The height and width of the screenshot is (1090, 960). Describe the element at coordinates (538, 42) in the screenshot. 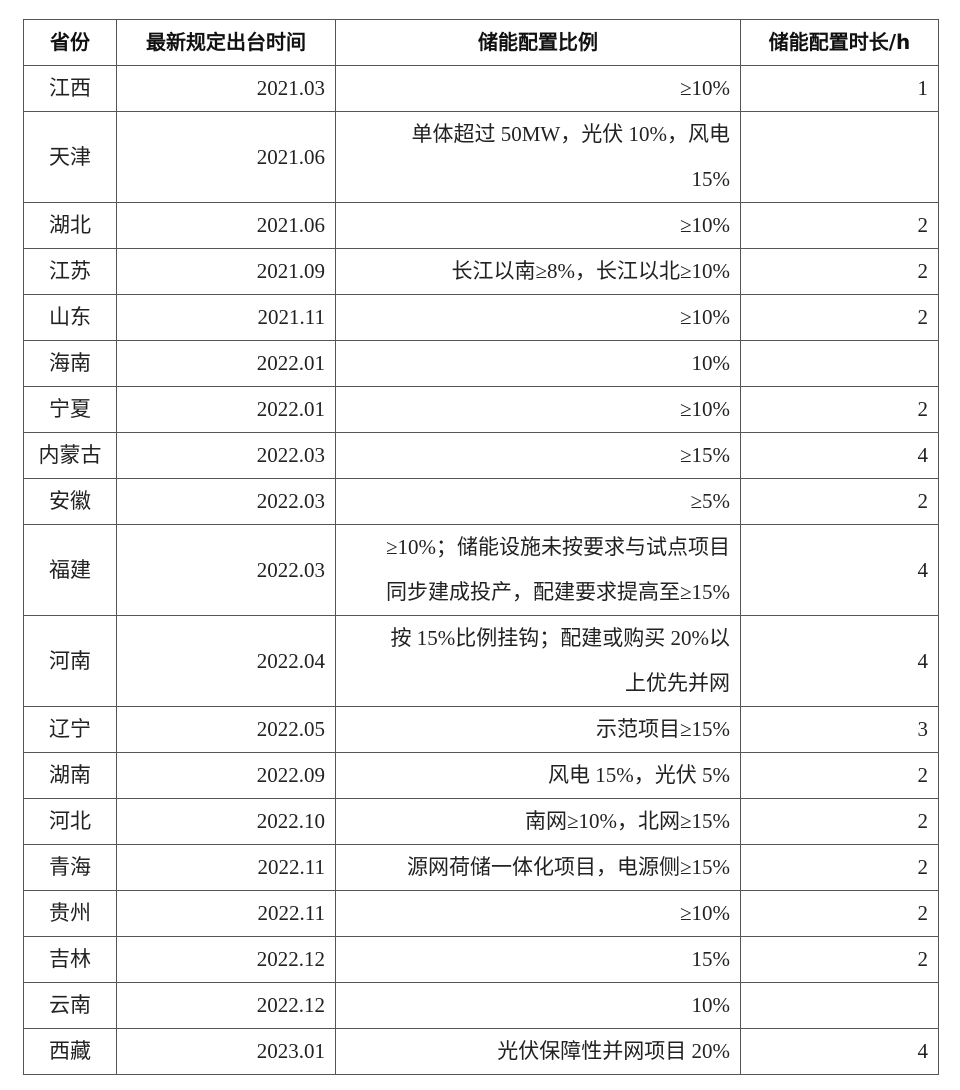

I see `header-ratio: 储能配置比例` at that location.